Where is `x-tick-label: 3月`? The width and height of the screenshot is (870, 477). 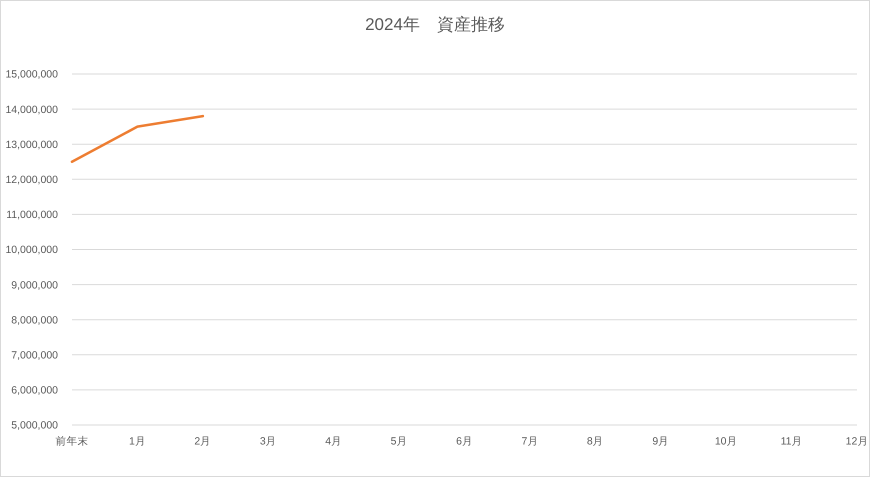 x-tick-label: 3月 is located at coordinates (268, 441).